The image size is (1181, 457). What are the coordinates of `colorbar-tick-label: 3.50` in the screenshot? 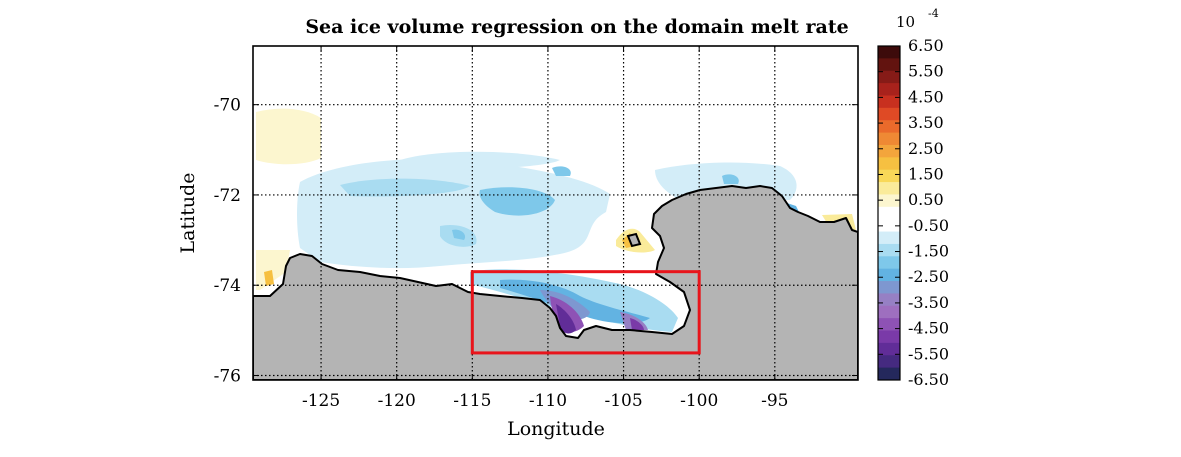 It's located at (926, 122).